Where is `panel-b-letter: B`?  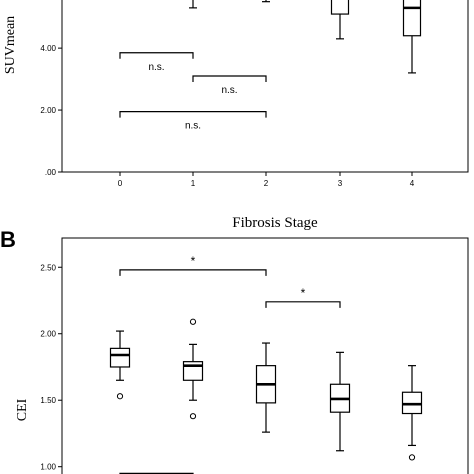 panel-b-letter: B is located at coordinates (8, 239).